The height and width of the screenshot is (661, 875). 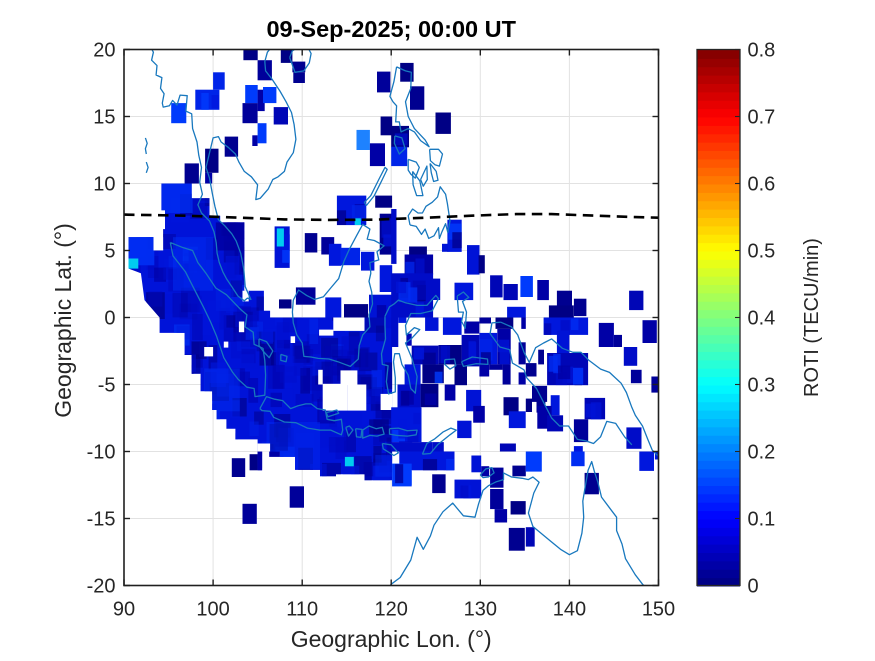 I want to click on svg-text: 150, so click(x=658, y=610).